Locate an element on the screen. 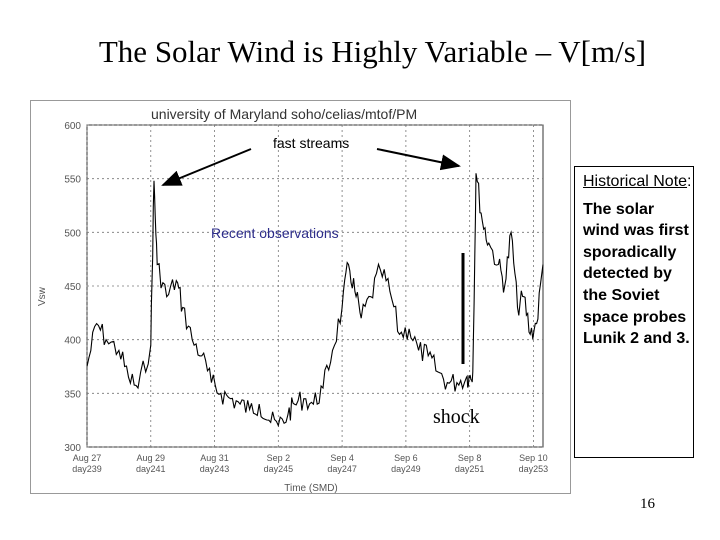 The image size is (720, 540). fast-streams-label: fast streams is located at coordinates (311, 143).